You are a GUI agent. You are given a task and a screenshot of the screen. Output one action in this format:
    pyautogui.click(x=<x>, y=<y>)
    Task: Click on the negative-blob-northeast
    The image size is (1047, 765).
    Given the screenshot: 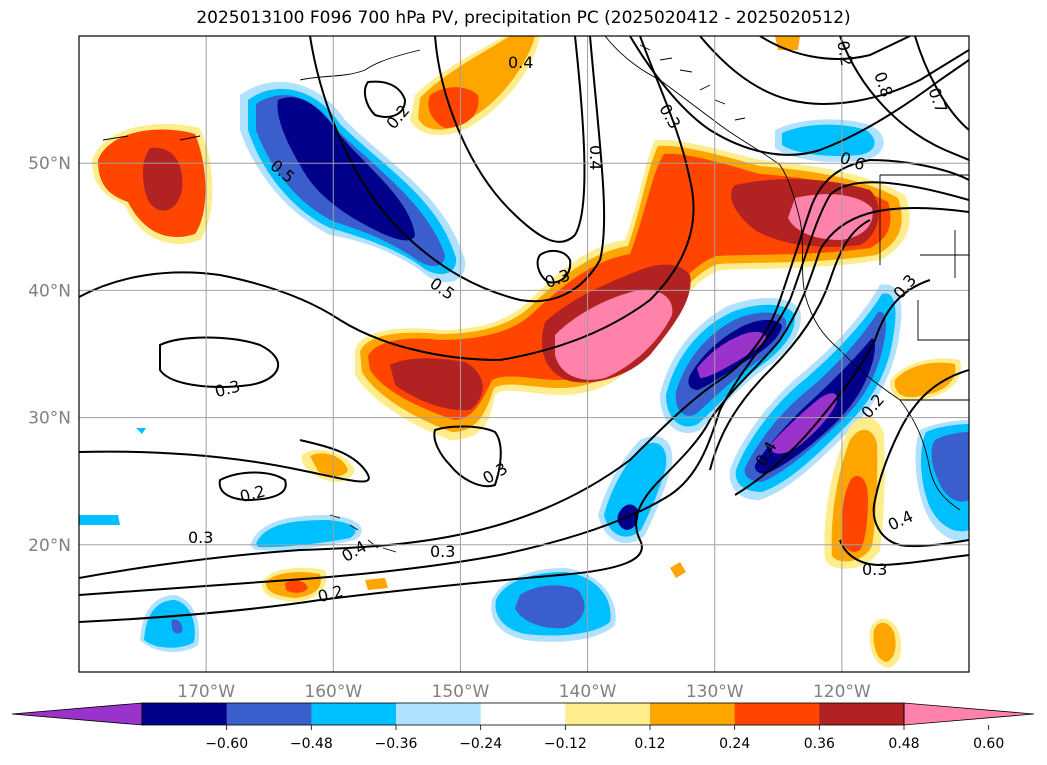 What is the action you would take?
    pyautogui.click(x=829, y=140)
    